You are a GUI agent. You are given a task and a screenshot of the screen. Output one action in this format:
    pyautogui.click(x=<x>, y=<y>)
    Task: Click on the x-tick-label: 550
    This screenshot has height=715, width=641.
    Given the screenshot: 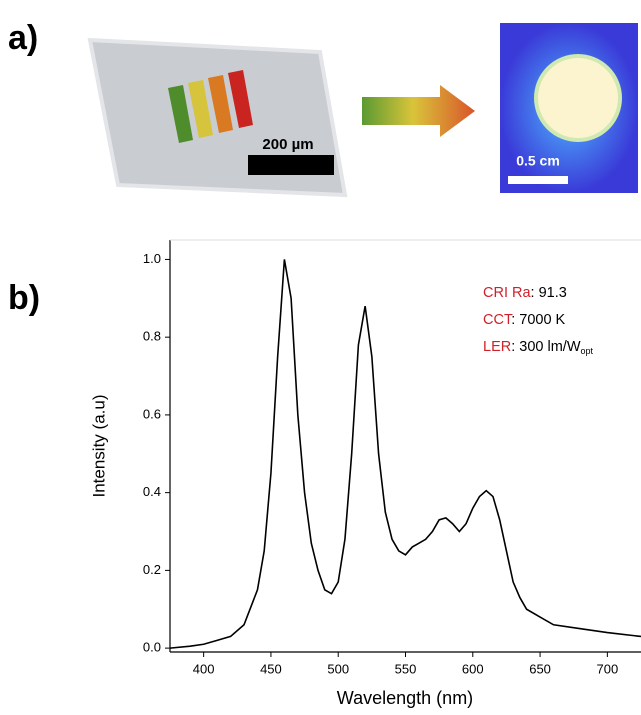 What is the action you would take?
    pyautogui.click(x=406, y=668)
    